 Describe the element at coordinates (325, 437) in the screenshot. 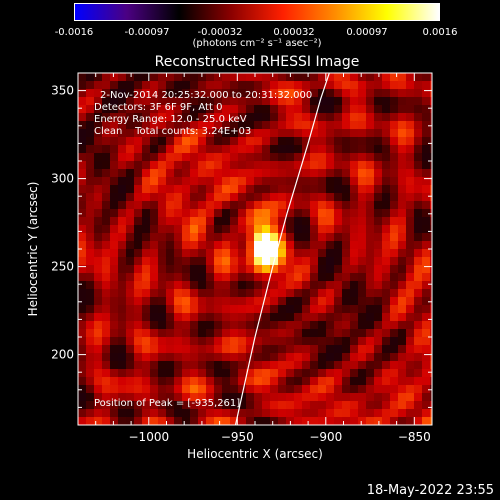

I see `x-tick-label: −900` at that location.